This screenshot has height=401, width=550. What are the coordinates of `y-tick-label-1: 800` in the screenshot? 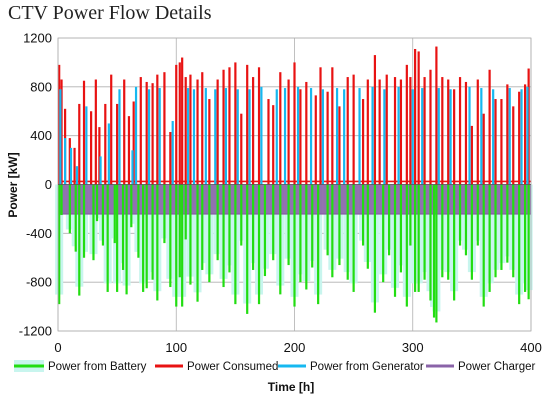 It's located at (41, 86).